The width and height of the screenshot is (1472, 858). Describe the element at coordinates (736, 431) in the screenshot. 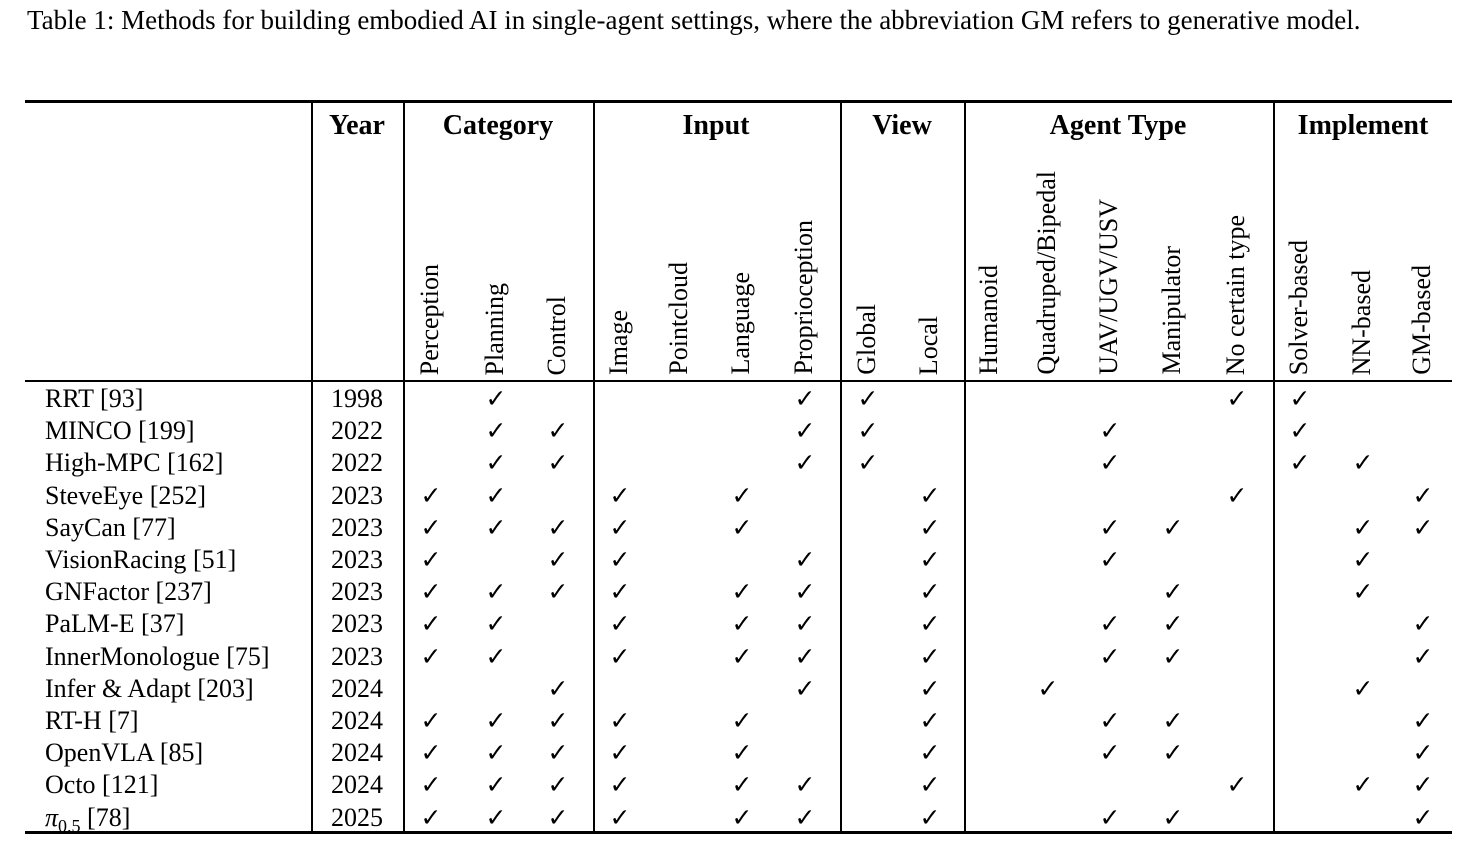

I see `table-row: MINCO [199] 2022 ✓ ✓ ✓ ✓ ✓ ✓` at that location.